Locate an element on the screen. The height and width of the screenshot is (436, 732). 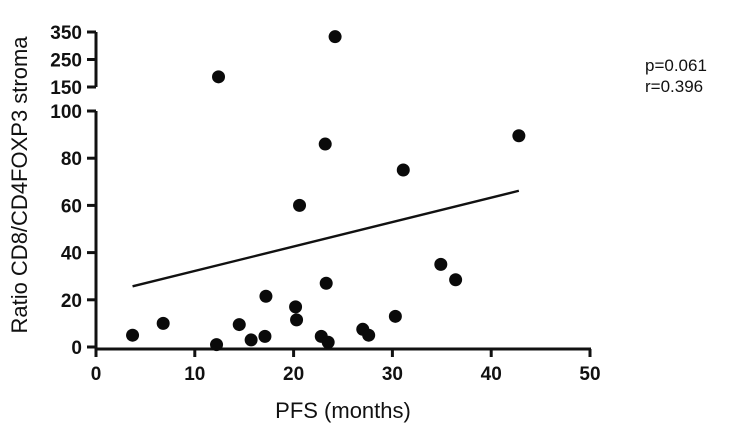
y-upper-tick-label: 150 is located at coordinates (66, 88).